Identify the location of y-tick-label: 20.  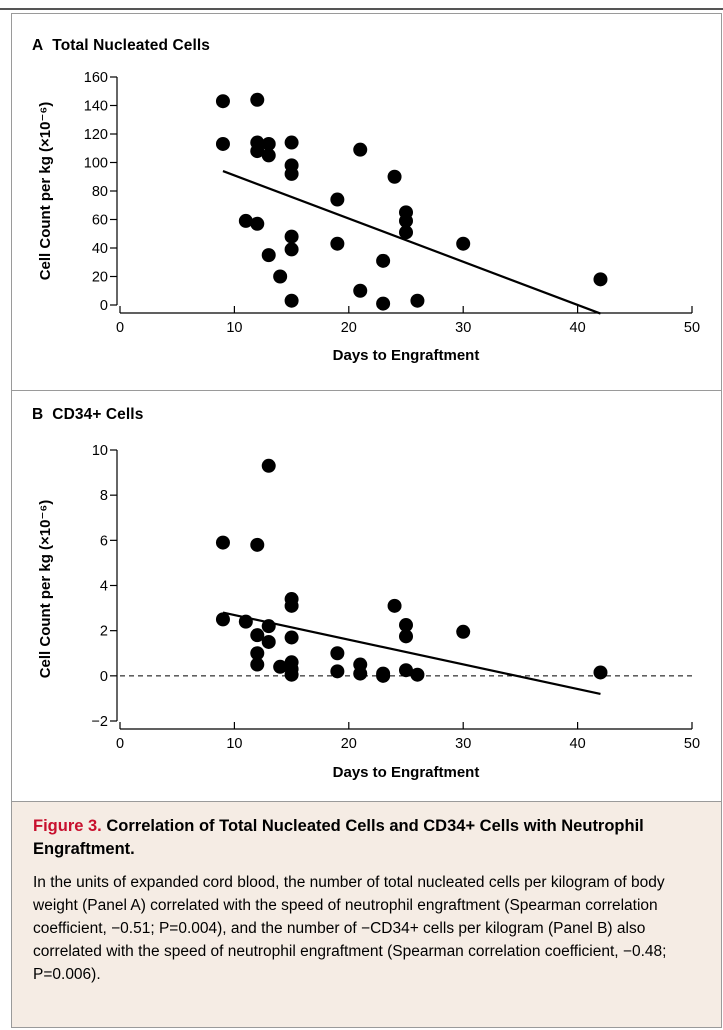
(100, 278).